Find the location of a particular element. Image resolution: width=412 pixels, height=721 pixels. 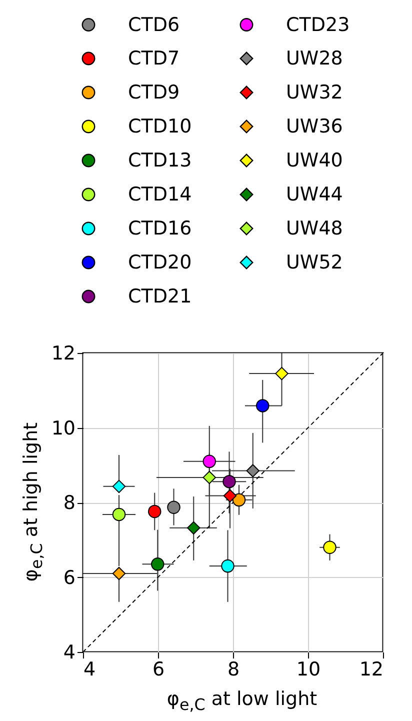

legend-label: UW32 is located at coordinates (314, 93).